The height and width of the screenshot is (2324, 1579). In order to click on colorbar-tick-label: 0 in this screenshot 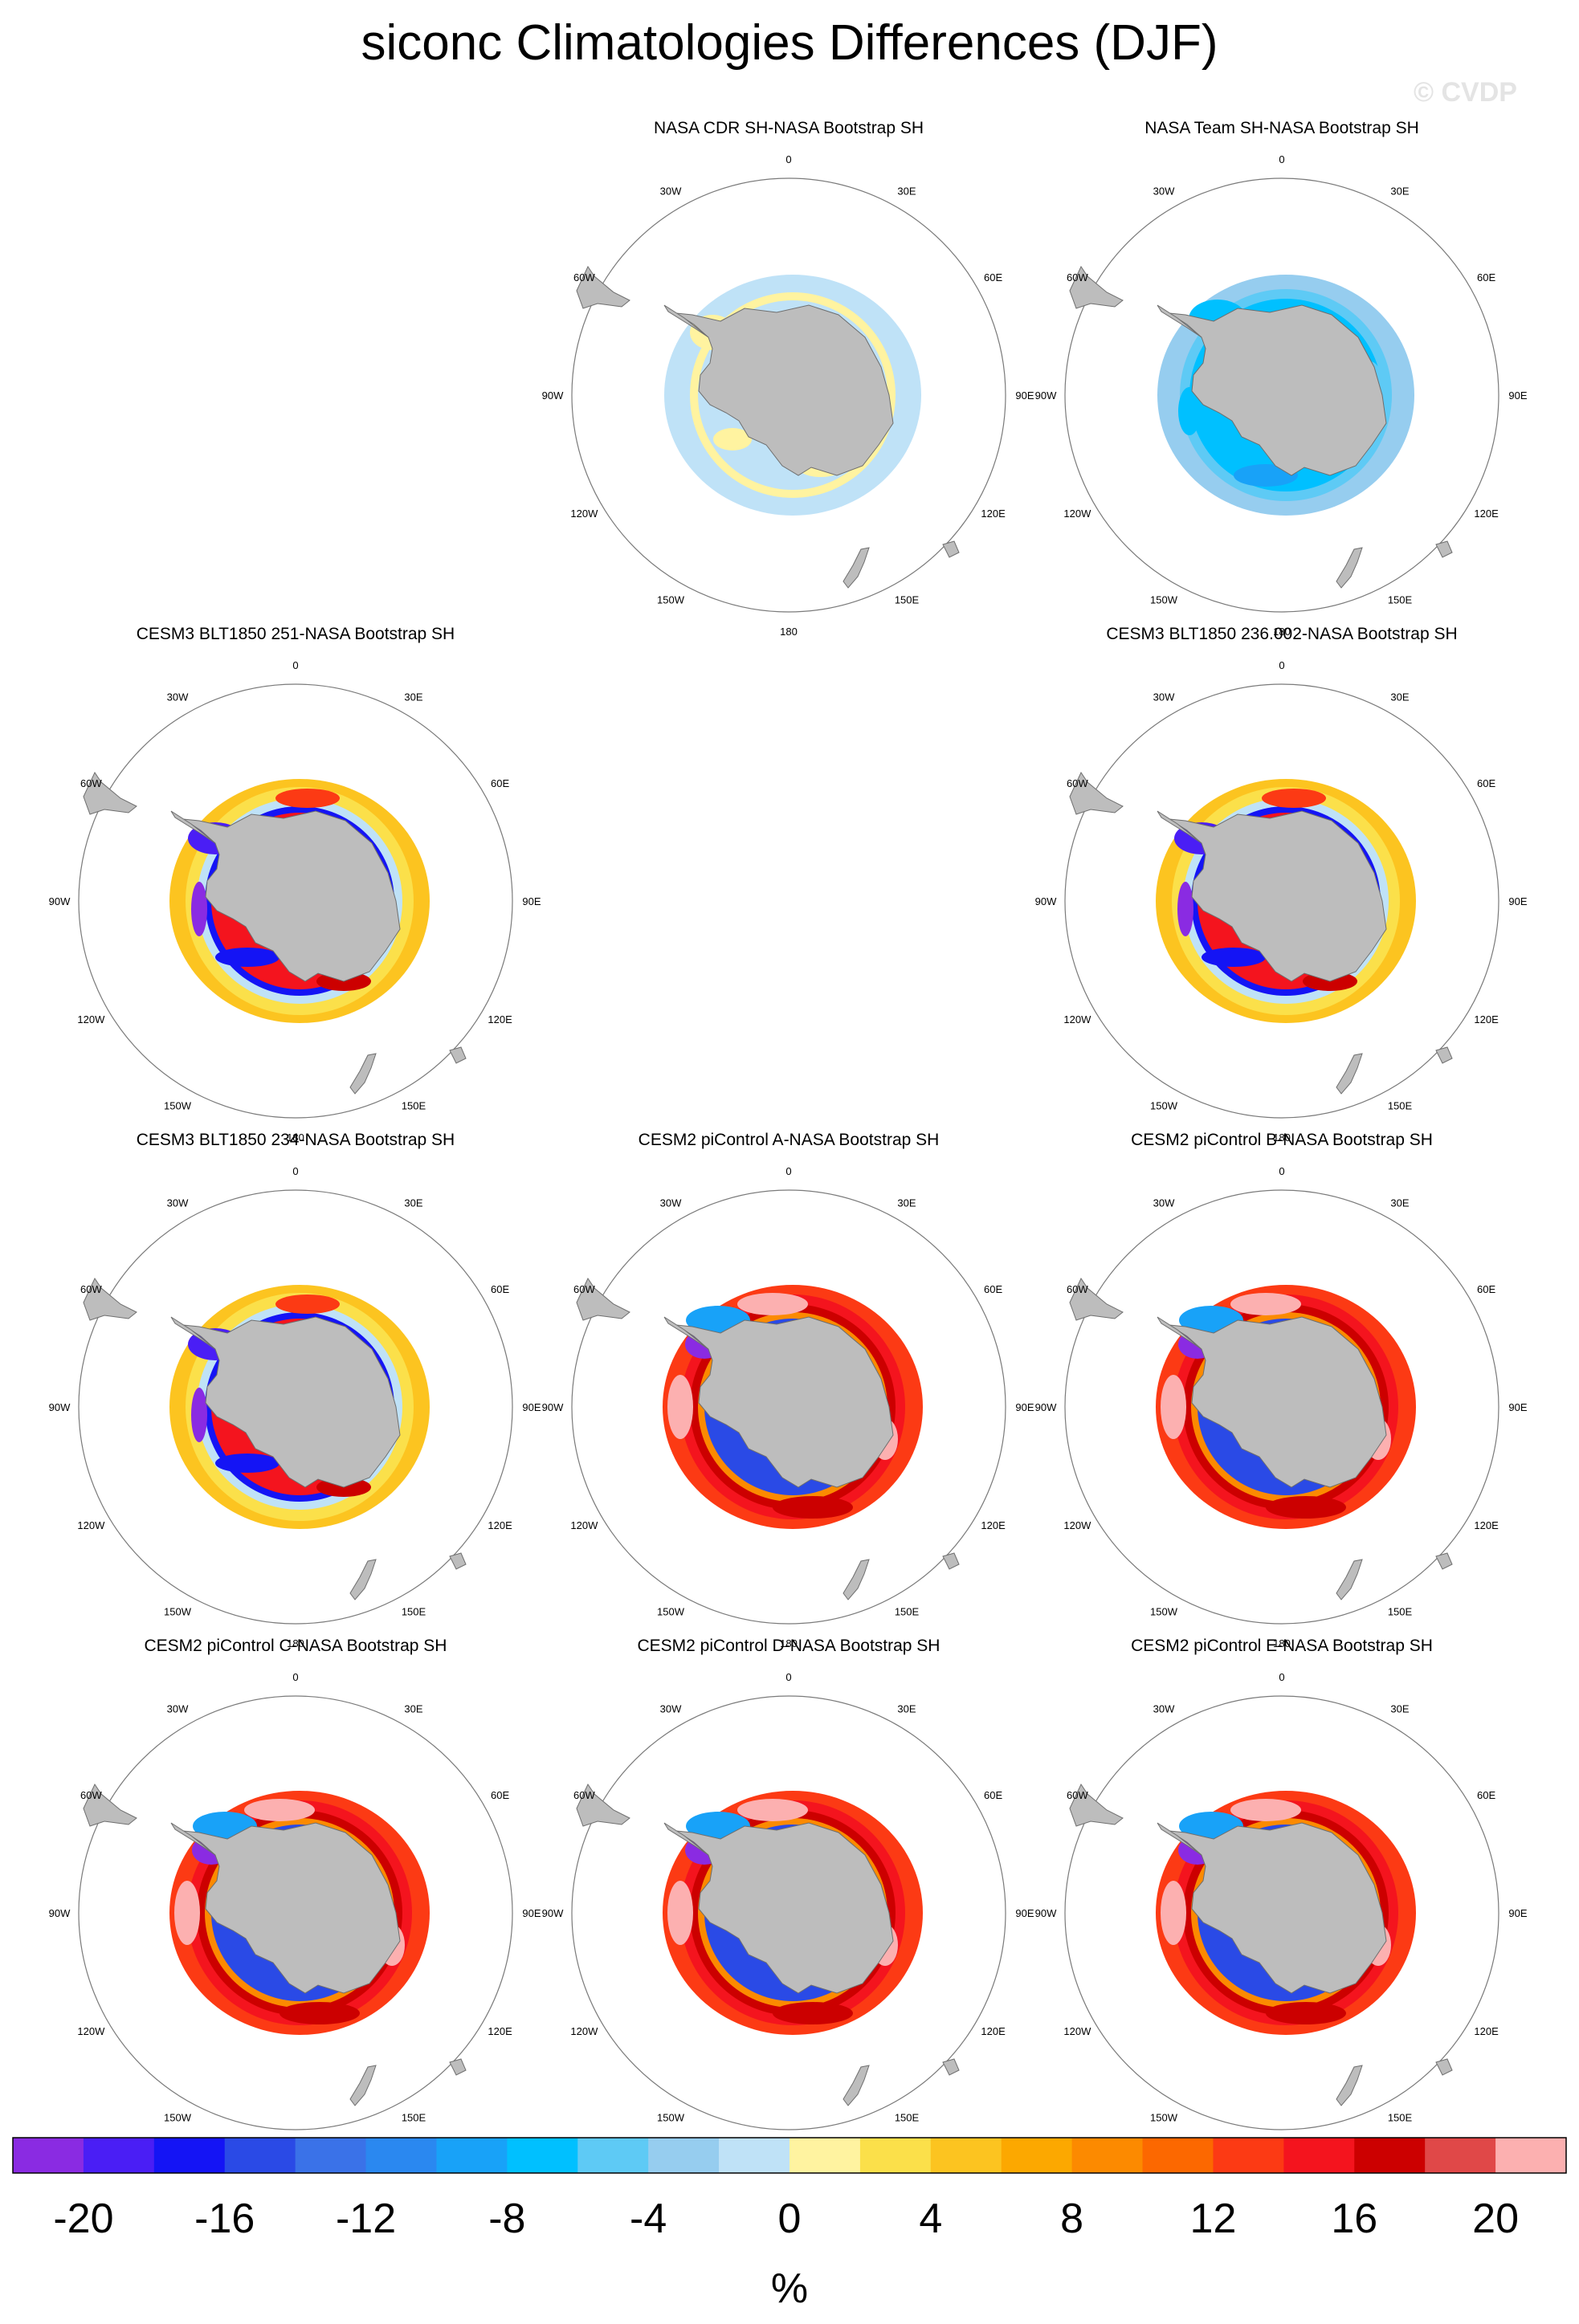, I will do `click(790, 2219)`.